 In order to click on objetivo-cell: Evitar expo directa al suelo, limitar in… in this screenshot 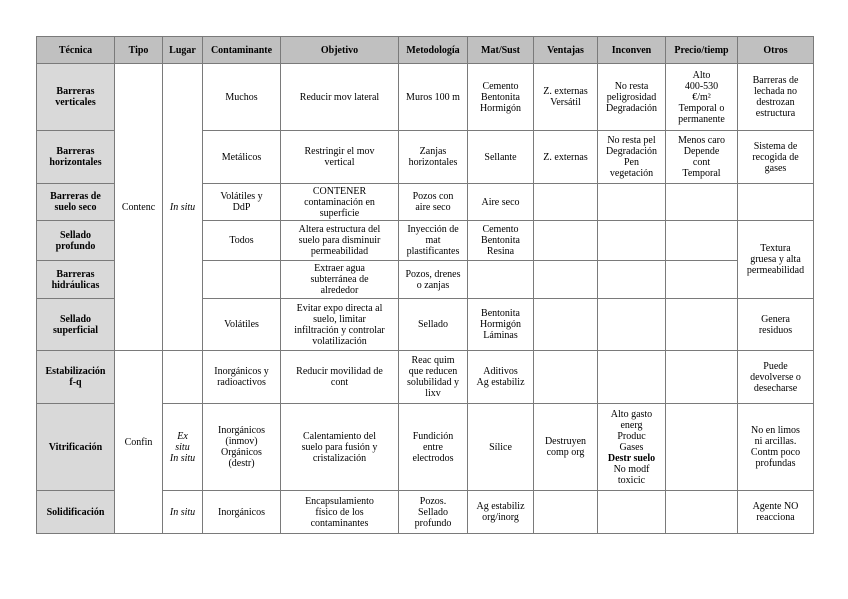, I will do `click(339, 324)`.